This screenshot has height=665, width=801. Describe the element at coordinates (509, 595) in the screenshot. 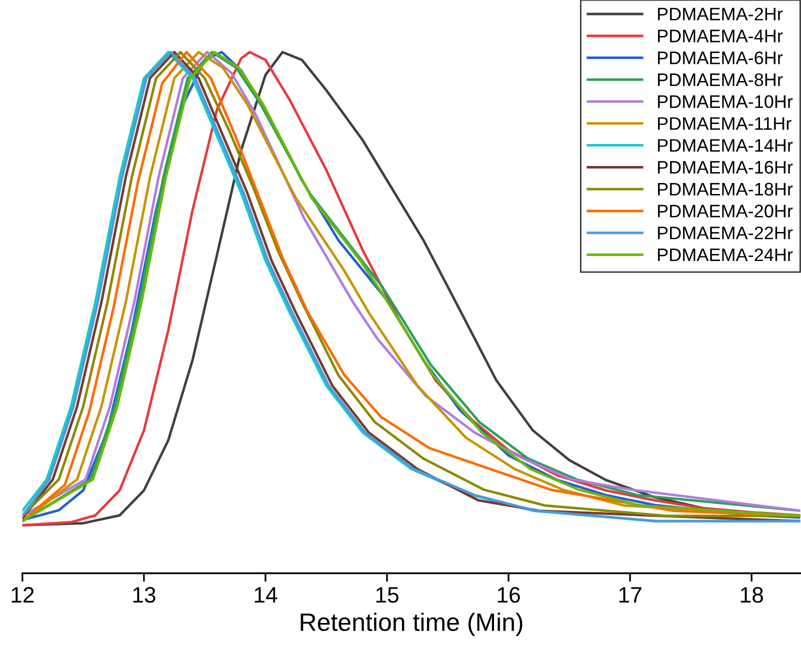

I see `x-tick-label: 16` at that location.